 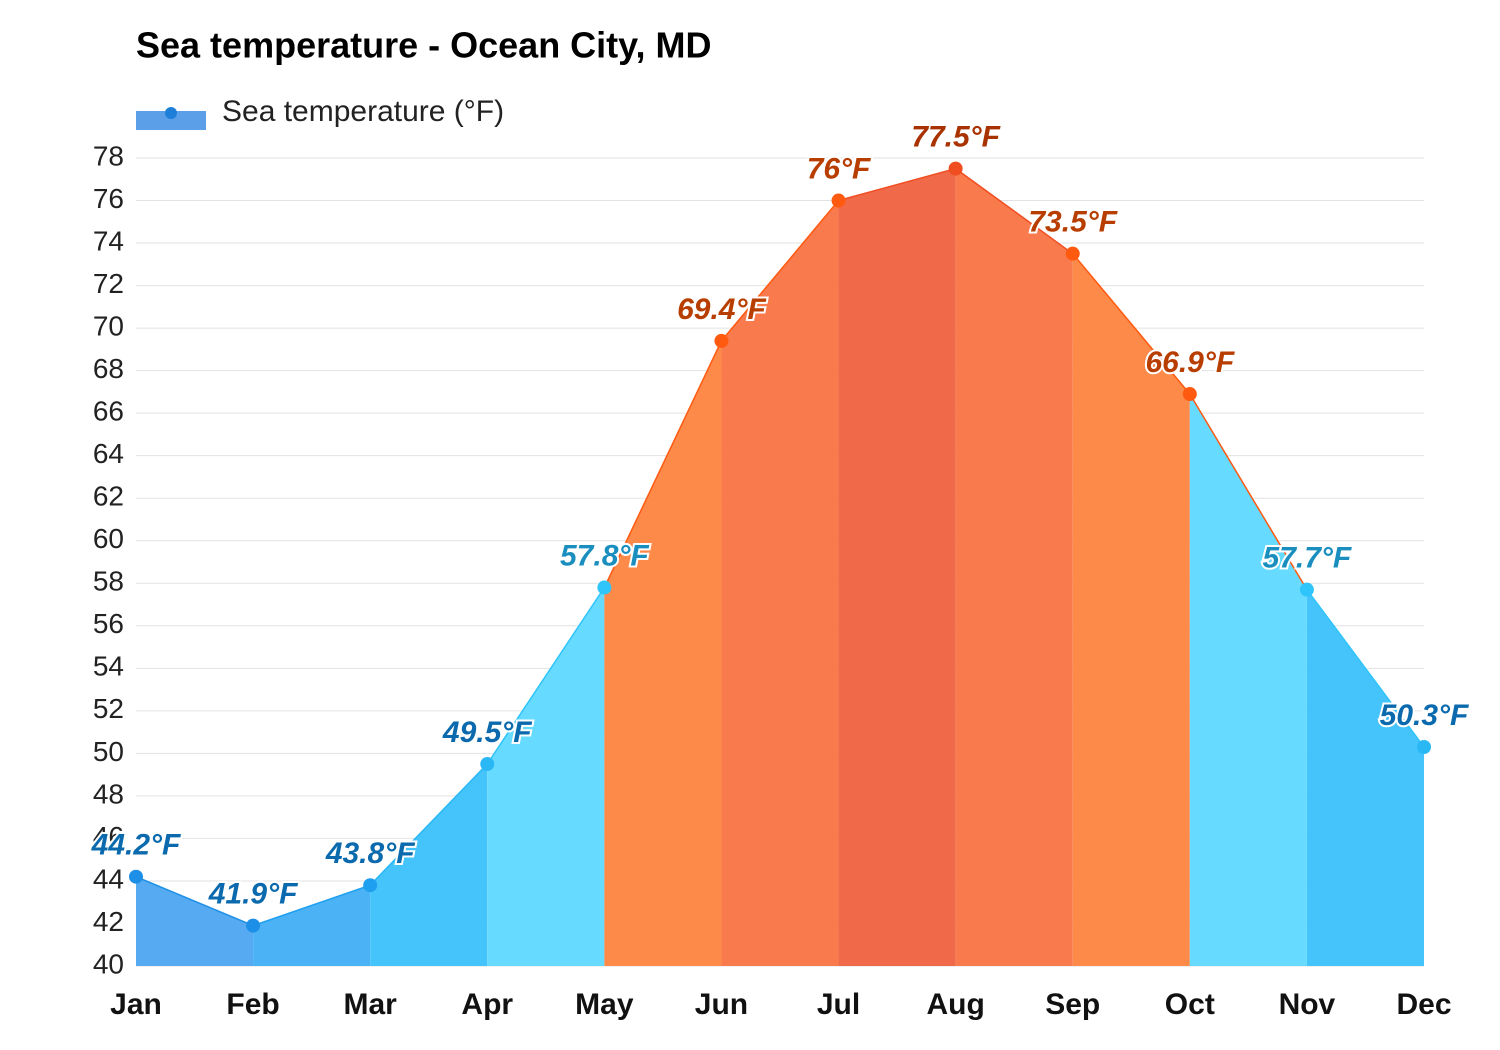 What do you see at coordinates (370, 853) in the screenshot?
I see `data-label: 43.8°F` at bounding box center [370, 853].